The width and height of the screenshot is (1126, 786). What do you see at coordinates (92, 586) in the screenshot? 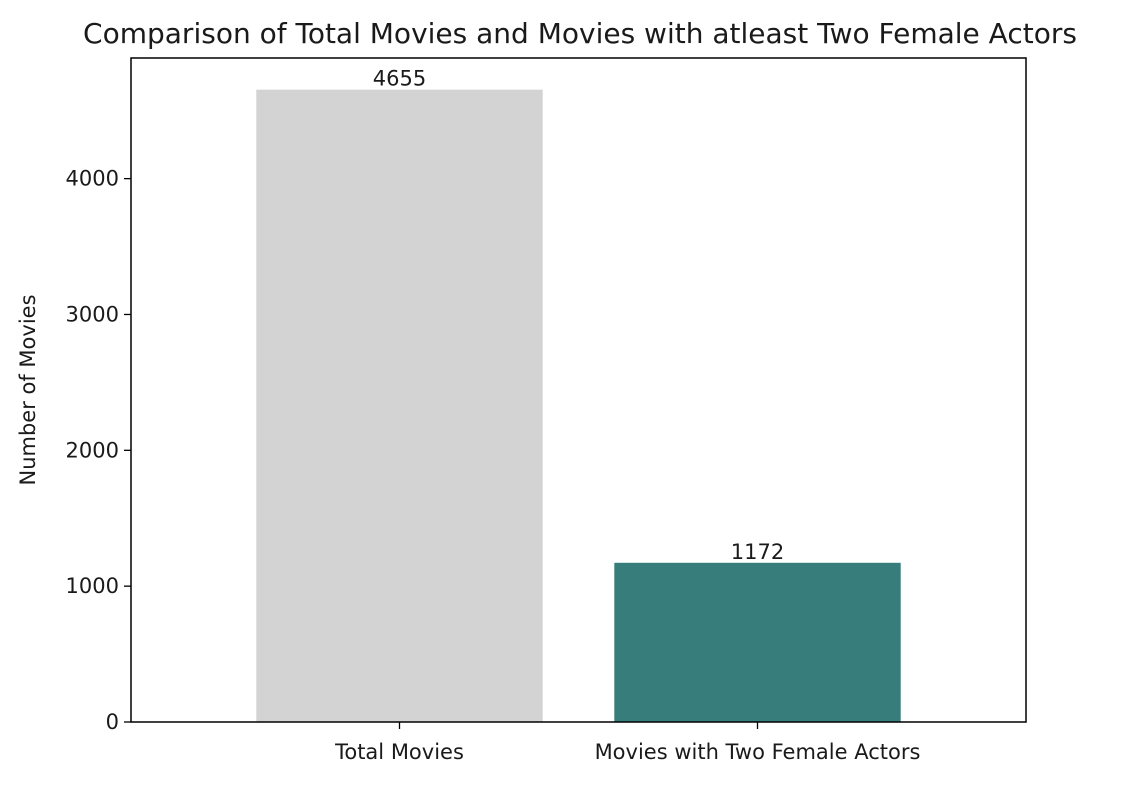
I see `y-tick-label: 1000` at bounding box center [92, 586].